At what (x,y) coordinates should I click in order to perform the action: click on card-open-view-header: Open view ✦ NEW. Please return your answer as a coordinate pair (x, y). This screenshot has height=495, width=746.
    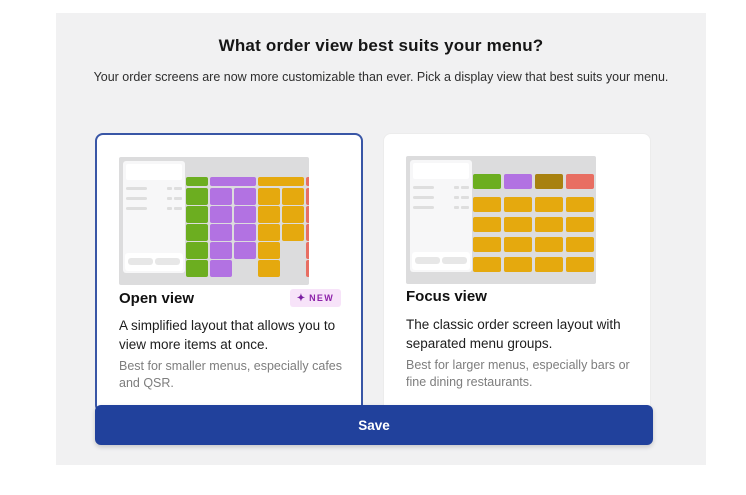
    Looking at the image, I should click on (230, 298).